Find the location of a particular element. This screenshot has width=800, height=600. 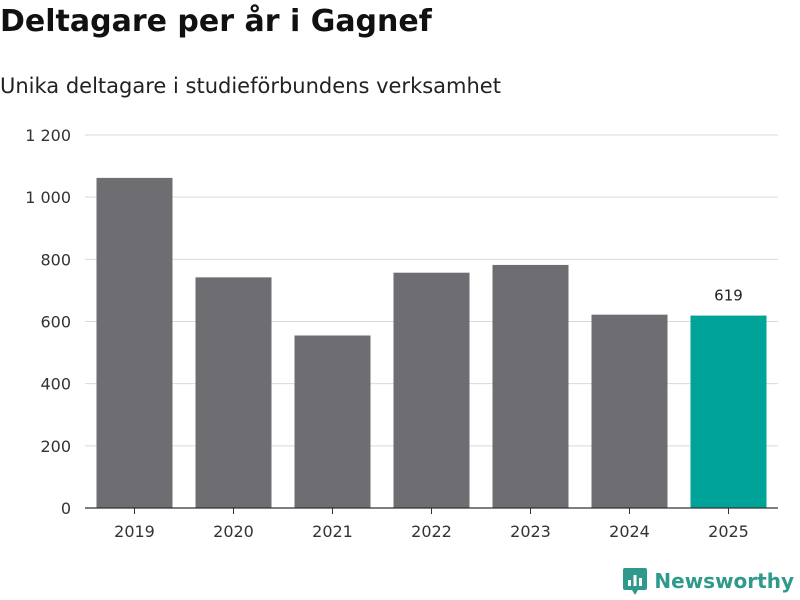

y-tick-label: 0 is located at coordinates (66, 508).